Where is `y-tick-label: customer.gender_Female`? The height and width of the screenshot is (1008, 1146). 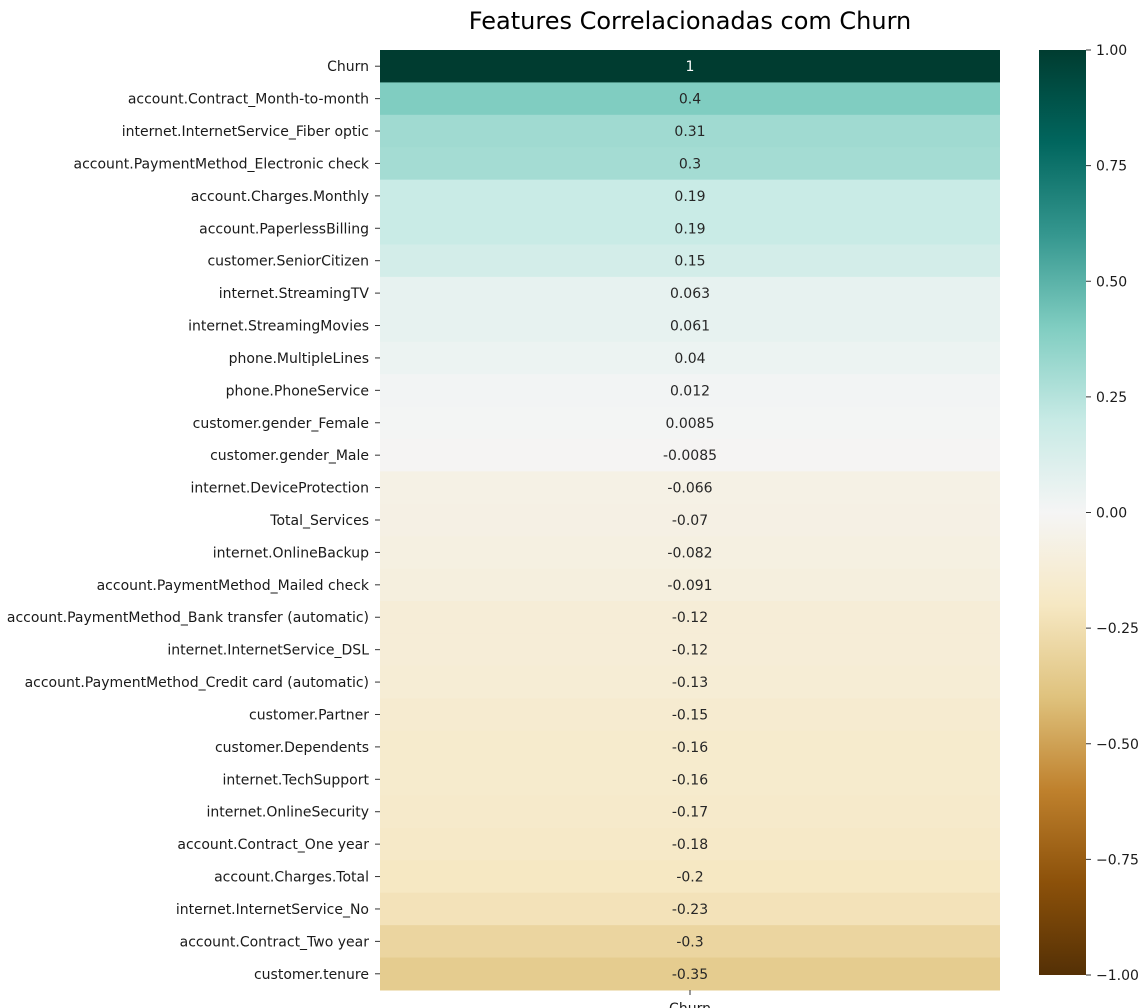 y-tick-label: customer.gender_Female is located at coordinates (281, 424).